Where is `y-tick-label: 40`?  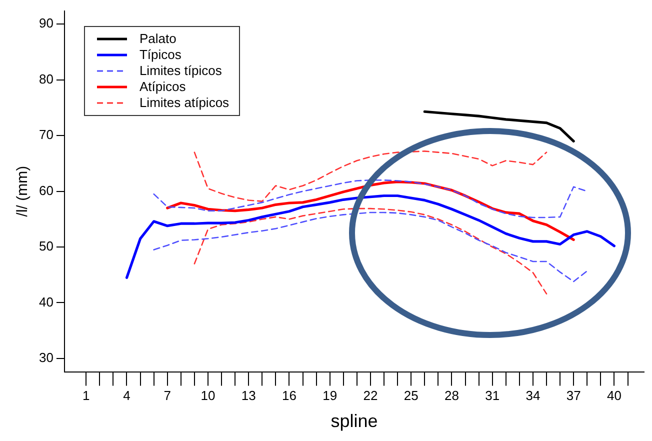 y-tick-label: 40 is located at coordinates (46, 302).